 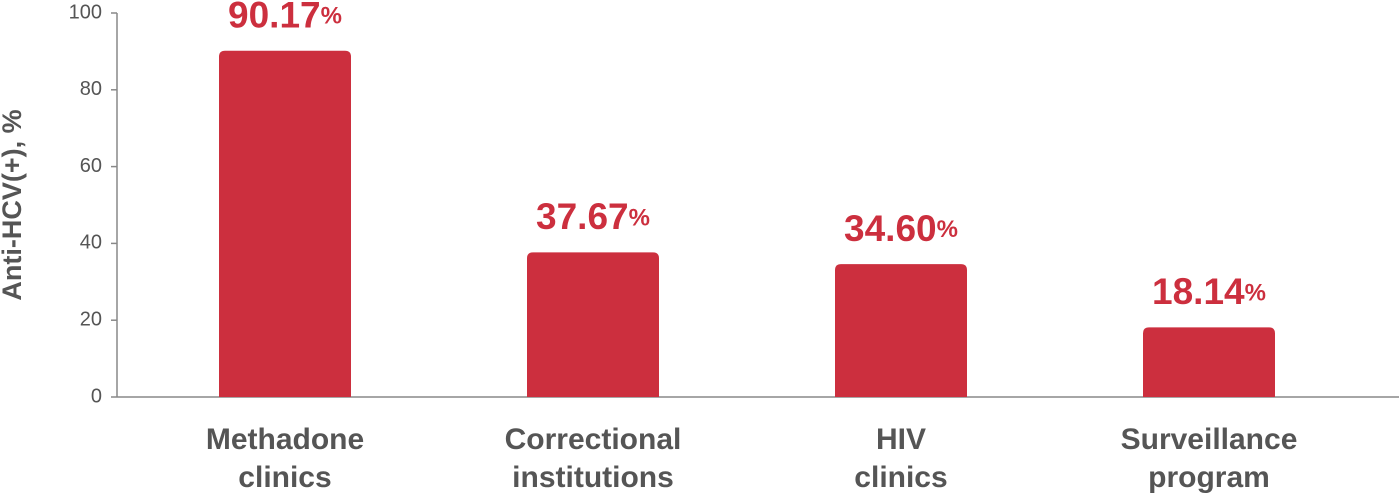 I want to click on value-label: 18.14%, so click(x=1209, y=291).